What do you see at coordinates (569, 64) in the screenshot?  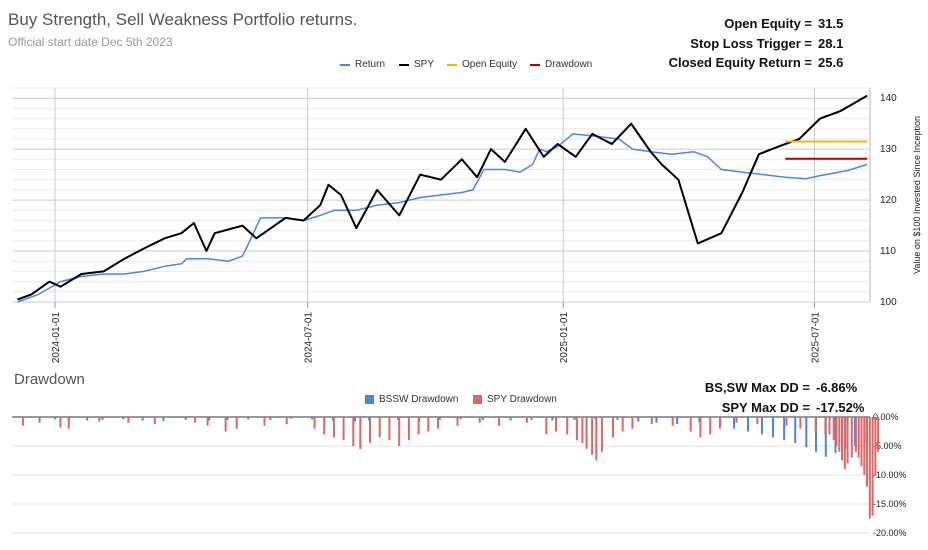 I see `legend-drawdown-label: Drawdown` at bounding box center [569, 64].